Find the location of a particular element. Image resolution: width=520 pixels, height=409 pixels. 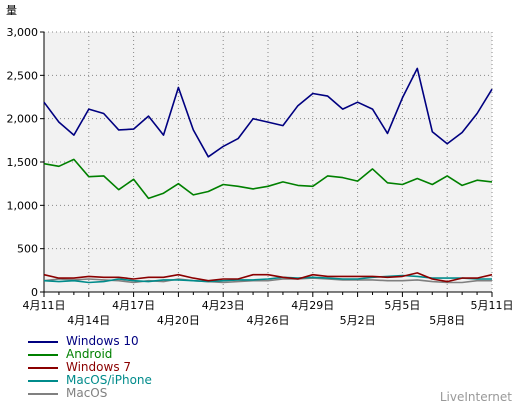

x-tick-label: 5月5日 is located at coordinates (402, 305).